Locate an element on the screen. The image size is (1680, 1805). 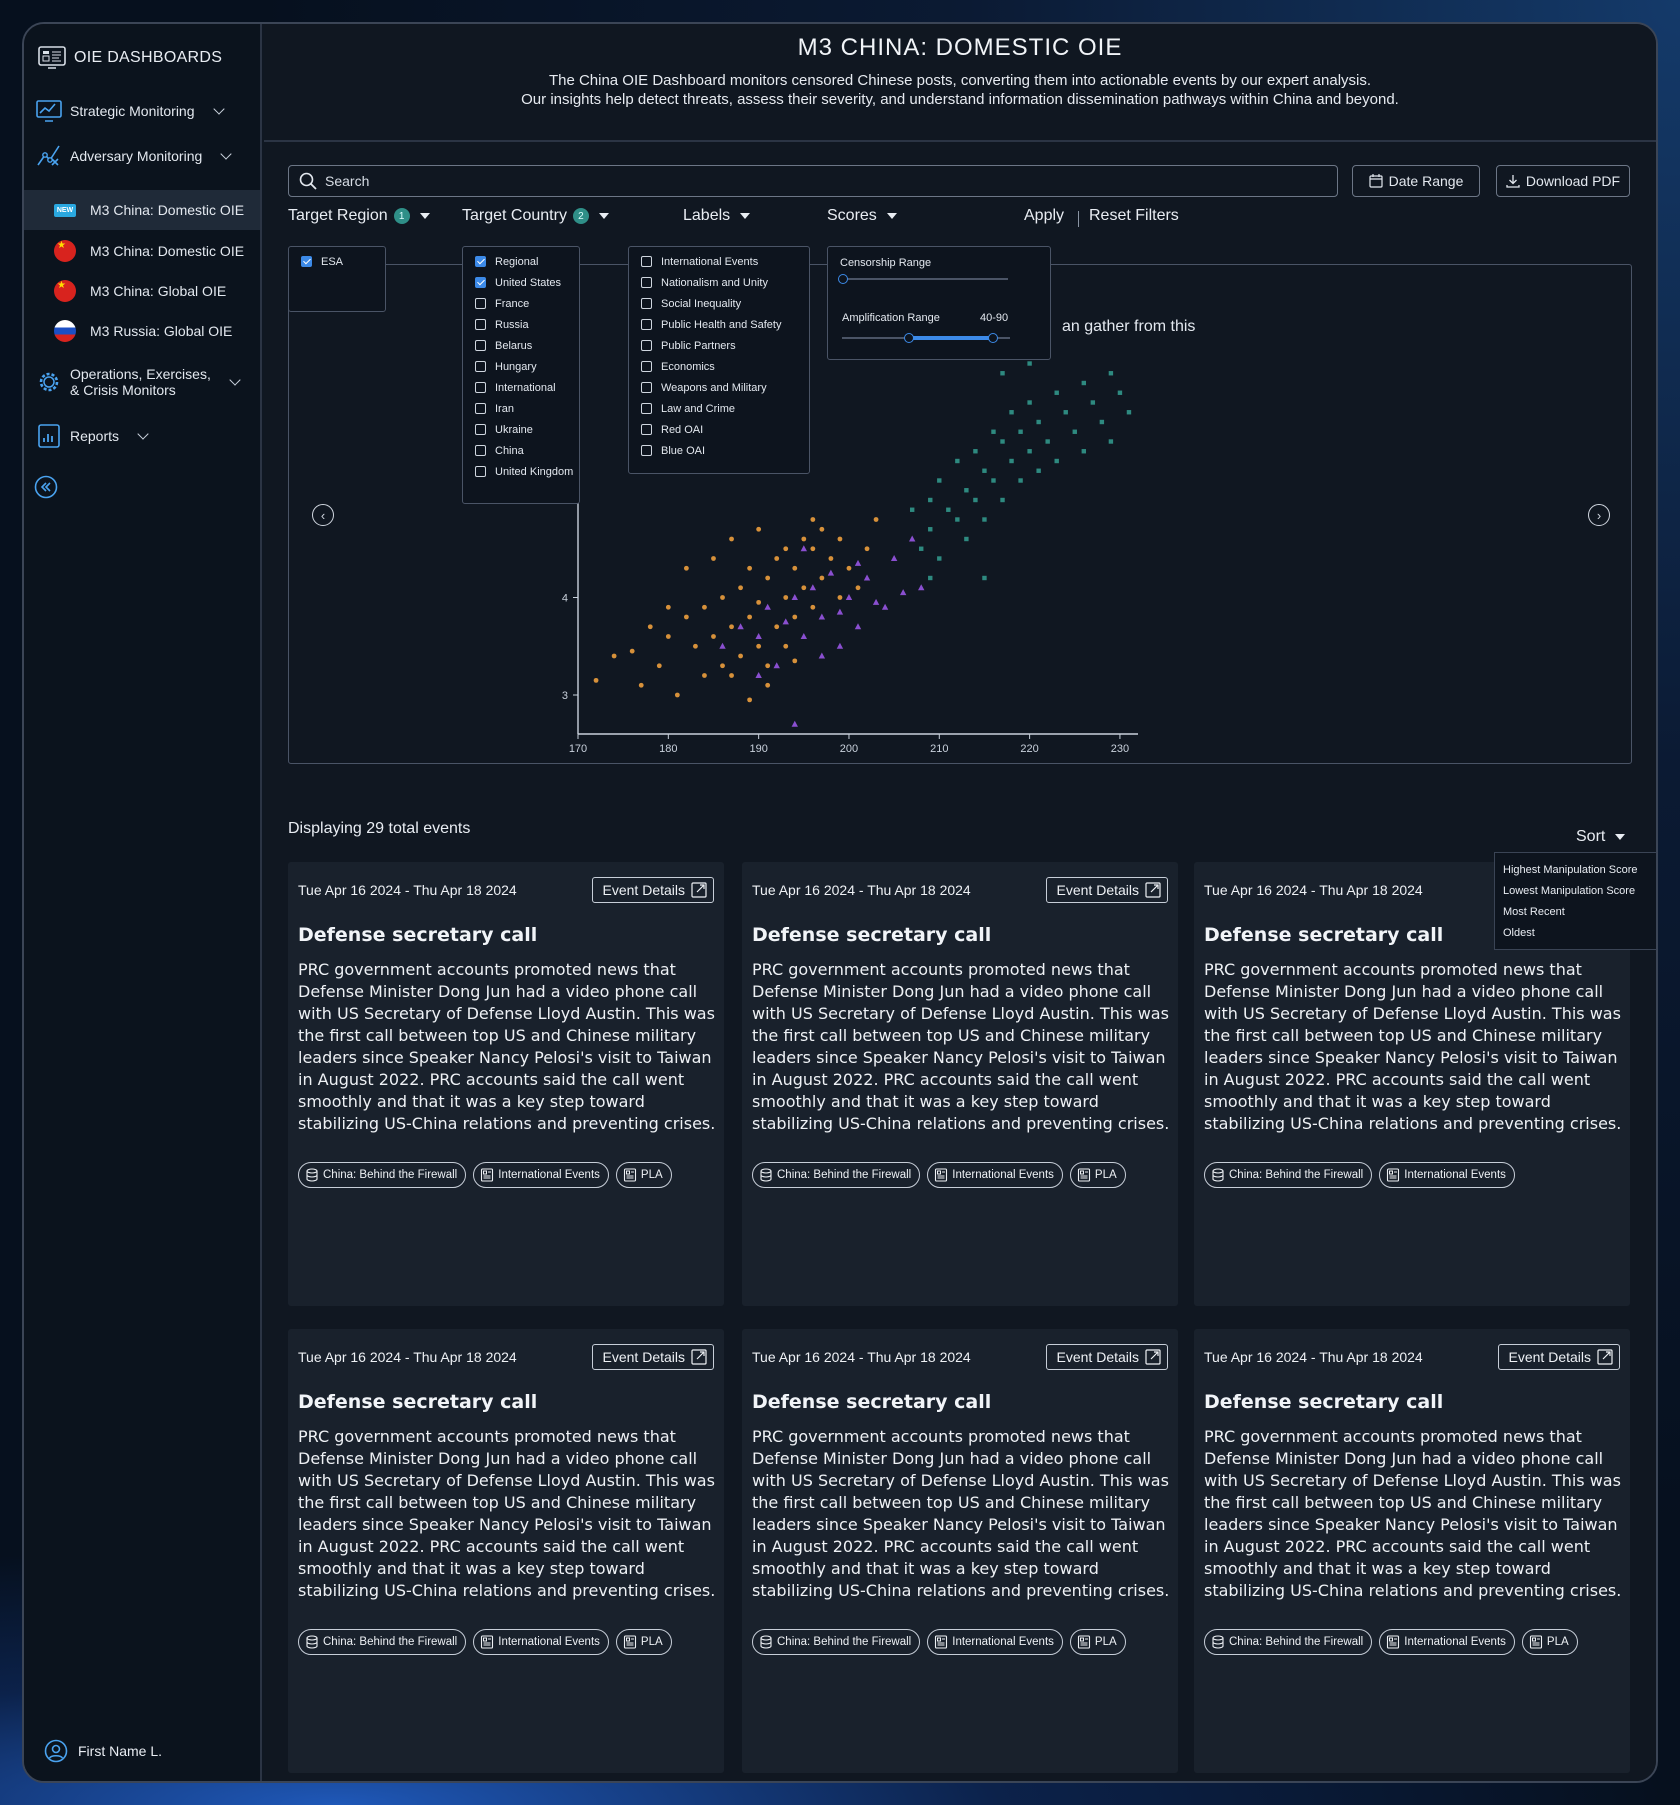
scores-filter: Scores is located at coordinates (862, 216).